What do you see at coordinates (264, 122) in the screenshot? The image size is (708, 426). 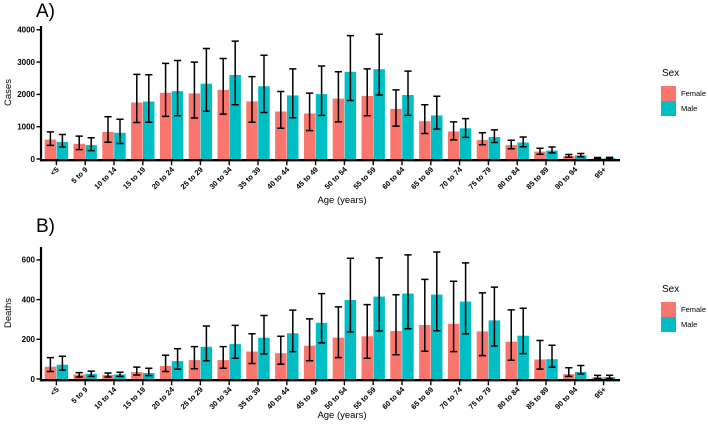 I see `bar-male-35 to 39` at bounding box center [264, 122].